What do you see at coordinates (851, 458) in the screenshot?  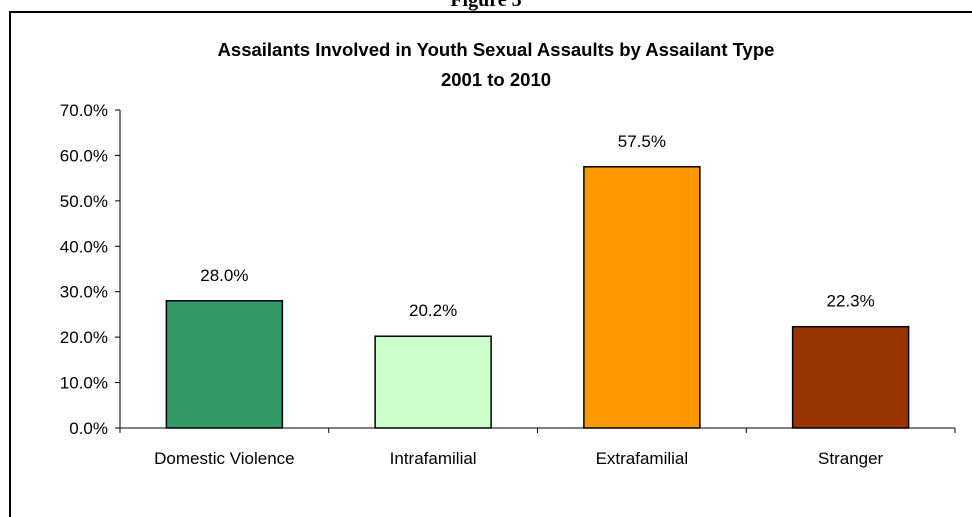 I see `x-tick-label: Stranger` at bounding box center [851, 458].